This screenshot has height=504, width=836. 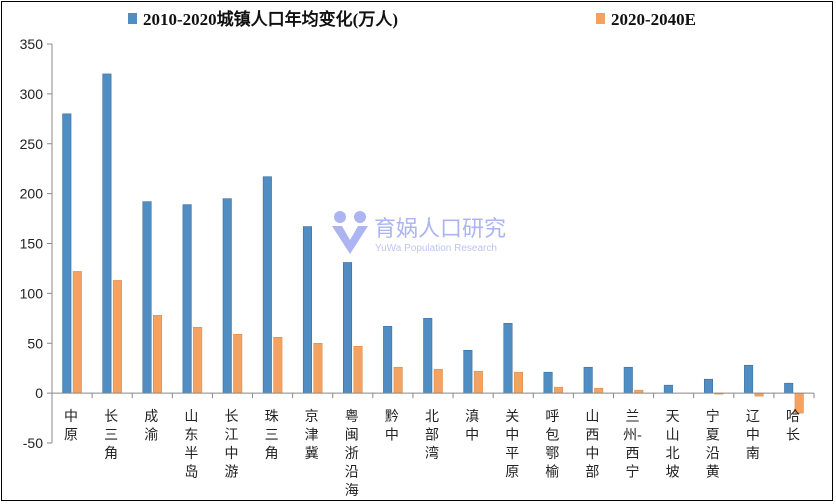 What do you see at coordinates (32, 94) in the screenshot?
I see `y-tick-label: 300` at bounding box center [32, 94].